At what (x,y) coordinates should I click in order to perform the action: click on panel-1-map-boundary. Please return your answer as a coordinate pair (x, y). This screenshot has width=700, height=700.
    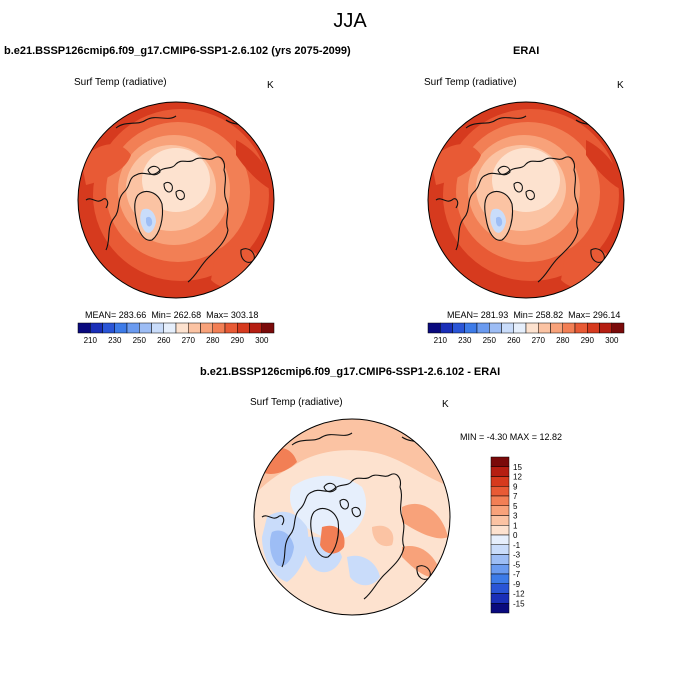
    Looking at the image, I should click on (176, 200).